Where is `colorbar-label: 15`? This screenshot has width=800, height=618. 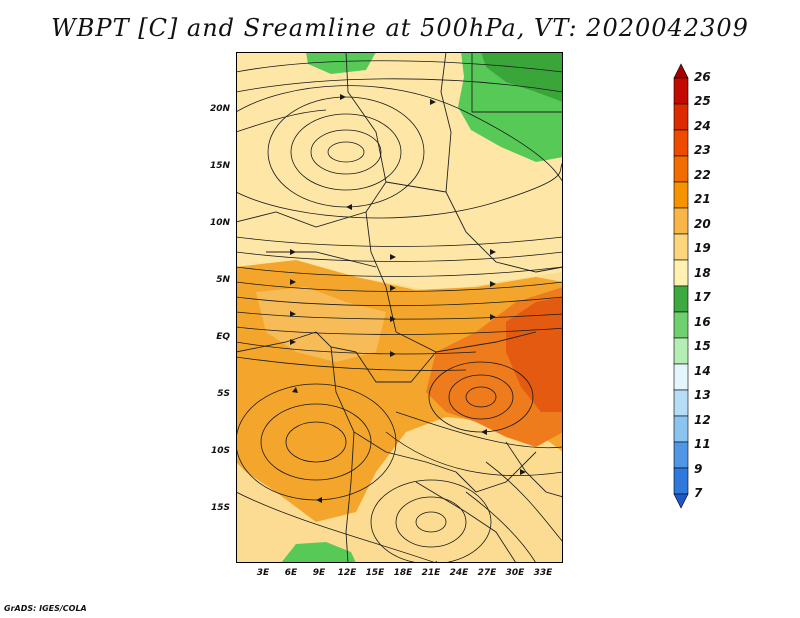 colorbar-label: 15 is located at coordinates (702, 346).